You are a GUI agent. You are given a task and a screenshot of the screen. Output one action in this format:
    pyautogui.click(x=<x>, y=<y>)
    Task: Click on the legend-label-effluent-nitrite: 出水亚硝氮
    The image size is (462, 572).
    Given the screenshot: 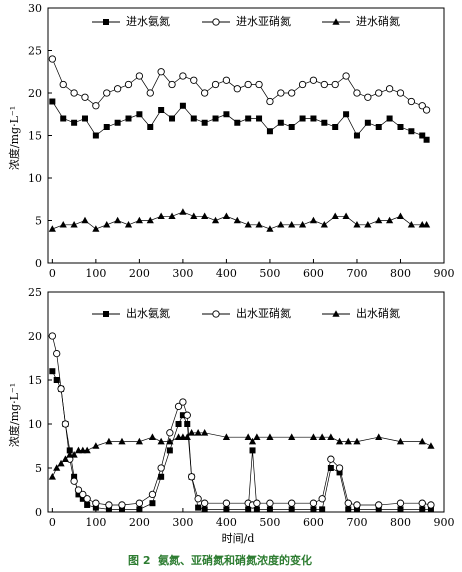 What is the action you would take?
    pyautogui.click(x=263, y=313)
    